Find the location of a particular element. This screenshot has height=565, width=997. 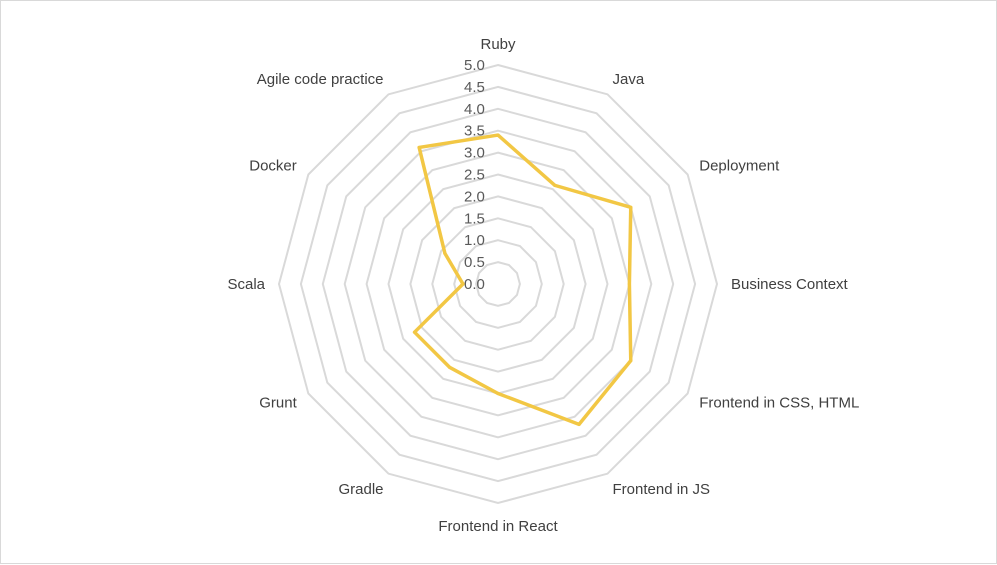

radial-tick-label: 2.5 is located at coordinates (474, 175).